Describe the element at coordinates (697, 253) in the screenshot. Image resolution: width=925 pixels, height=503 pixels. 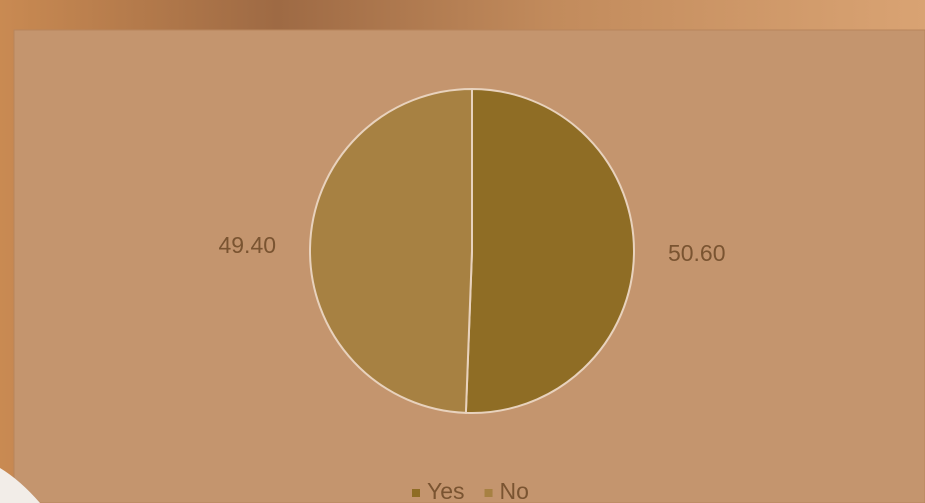
I see `data-label: 50.60` at that location.